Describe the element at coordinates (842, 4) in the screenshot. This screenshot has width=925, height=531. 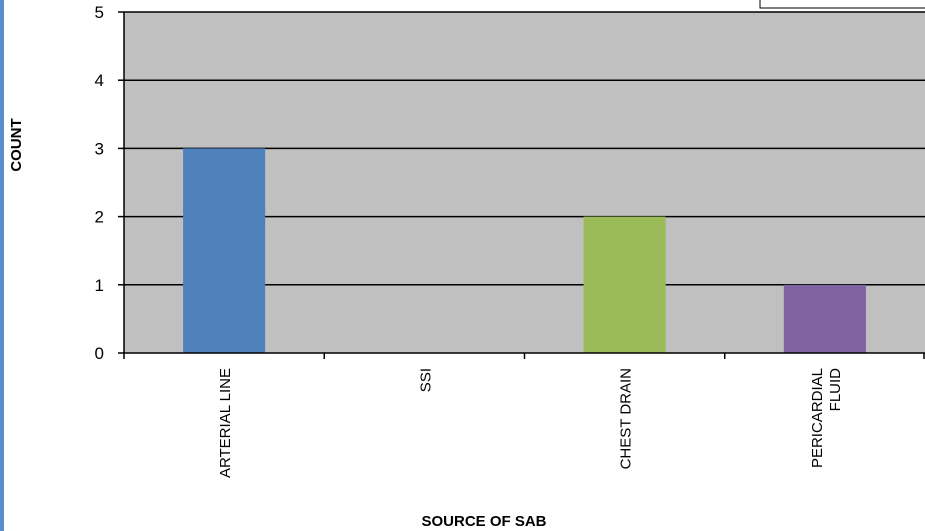
I see `legend-box` at that location.